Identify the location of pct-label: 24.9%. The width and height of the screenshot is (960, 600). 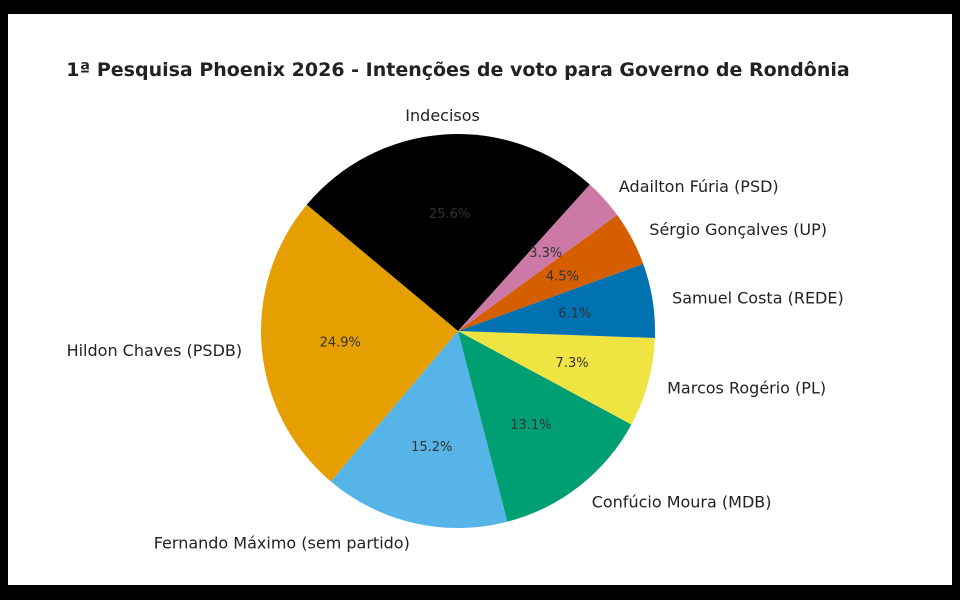
(340, 342).